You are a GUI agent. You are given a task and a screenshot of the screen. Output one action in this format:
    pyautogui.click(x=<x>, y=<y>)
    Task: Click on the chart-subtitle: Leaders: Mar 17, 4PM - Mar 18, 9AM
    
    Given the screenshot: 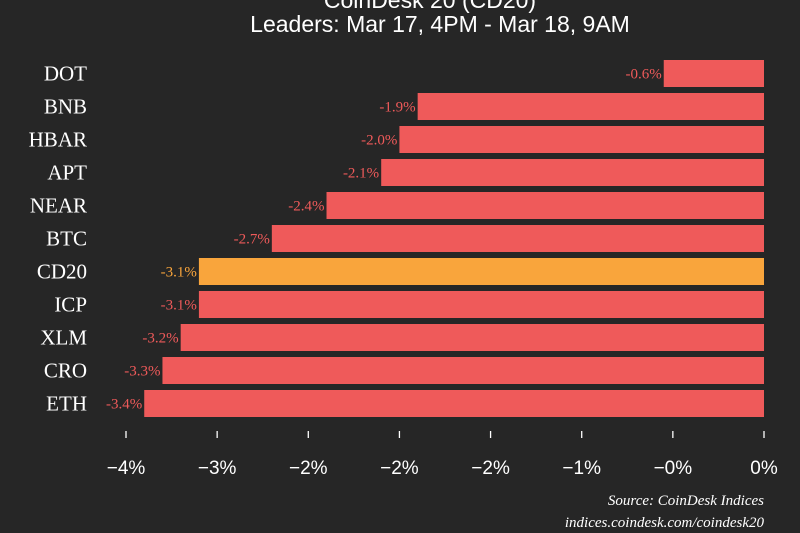 What is the action you would take?
    pyautogui.click(x=440, y=24)
    